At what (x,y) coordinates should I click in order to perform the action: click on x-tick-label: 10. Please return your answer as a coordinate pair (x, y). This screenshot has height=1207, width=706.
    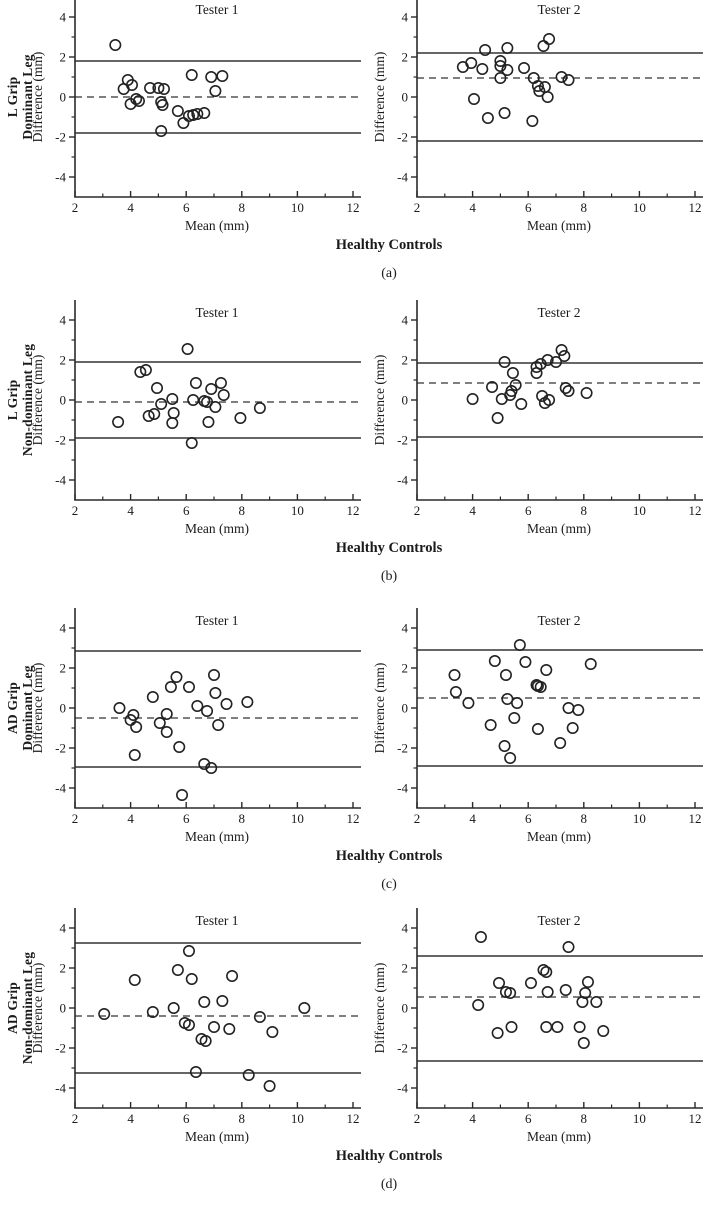
    Looking at the image, I should click on (297, 818).